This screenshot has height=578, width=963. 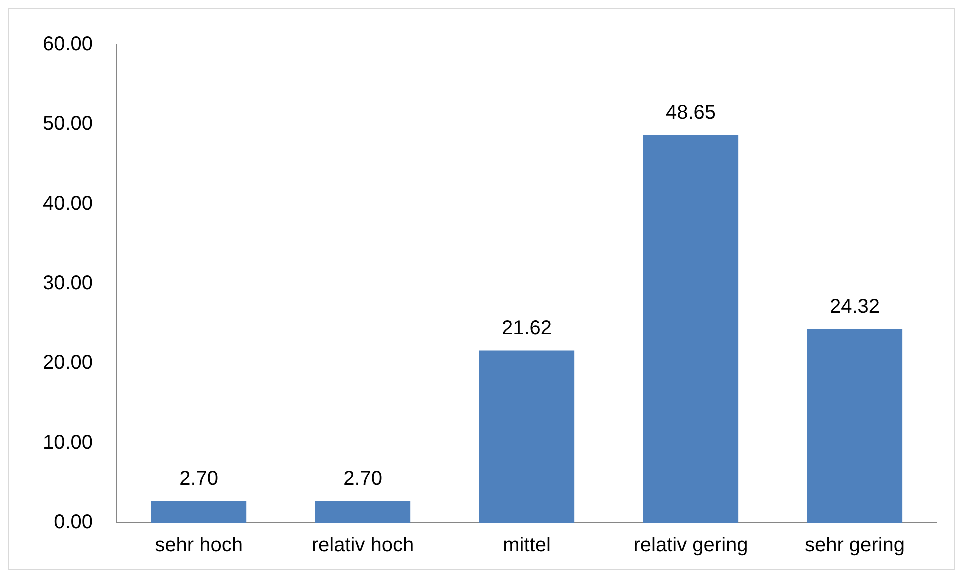 I want to click on data-label: 48.65, so click(x=691, y=113).